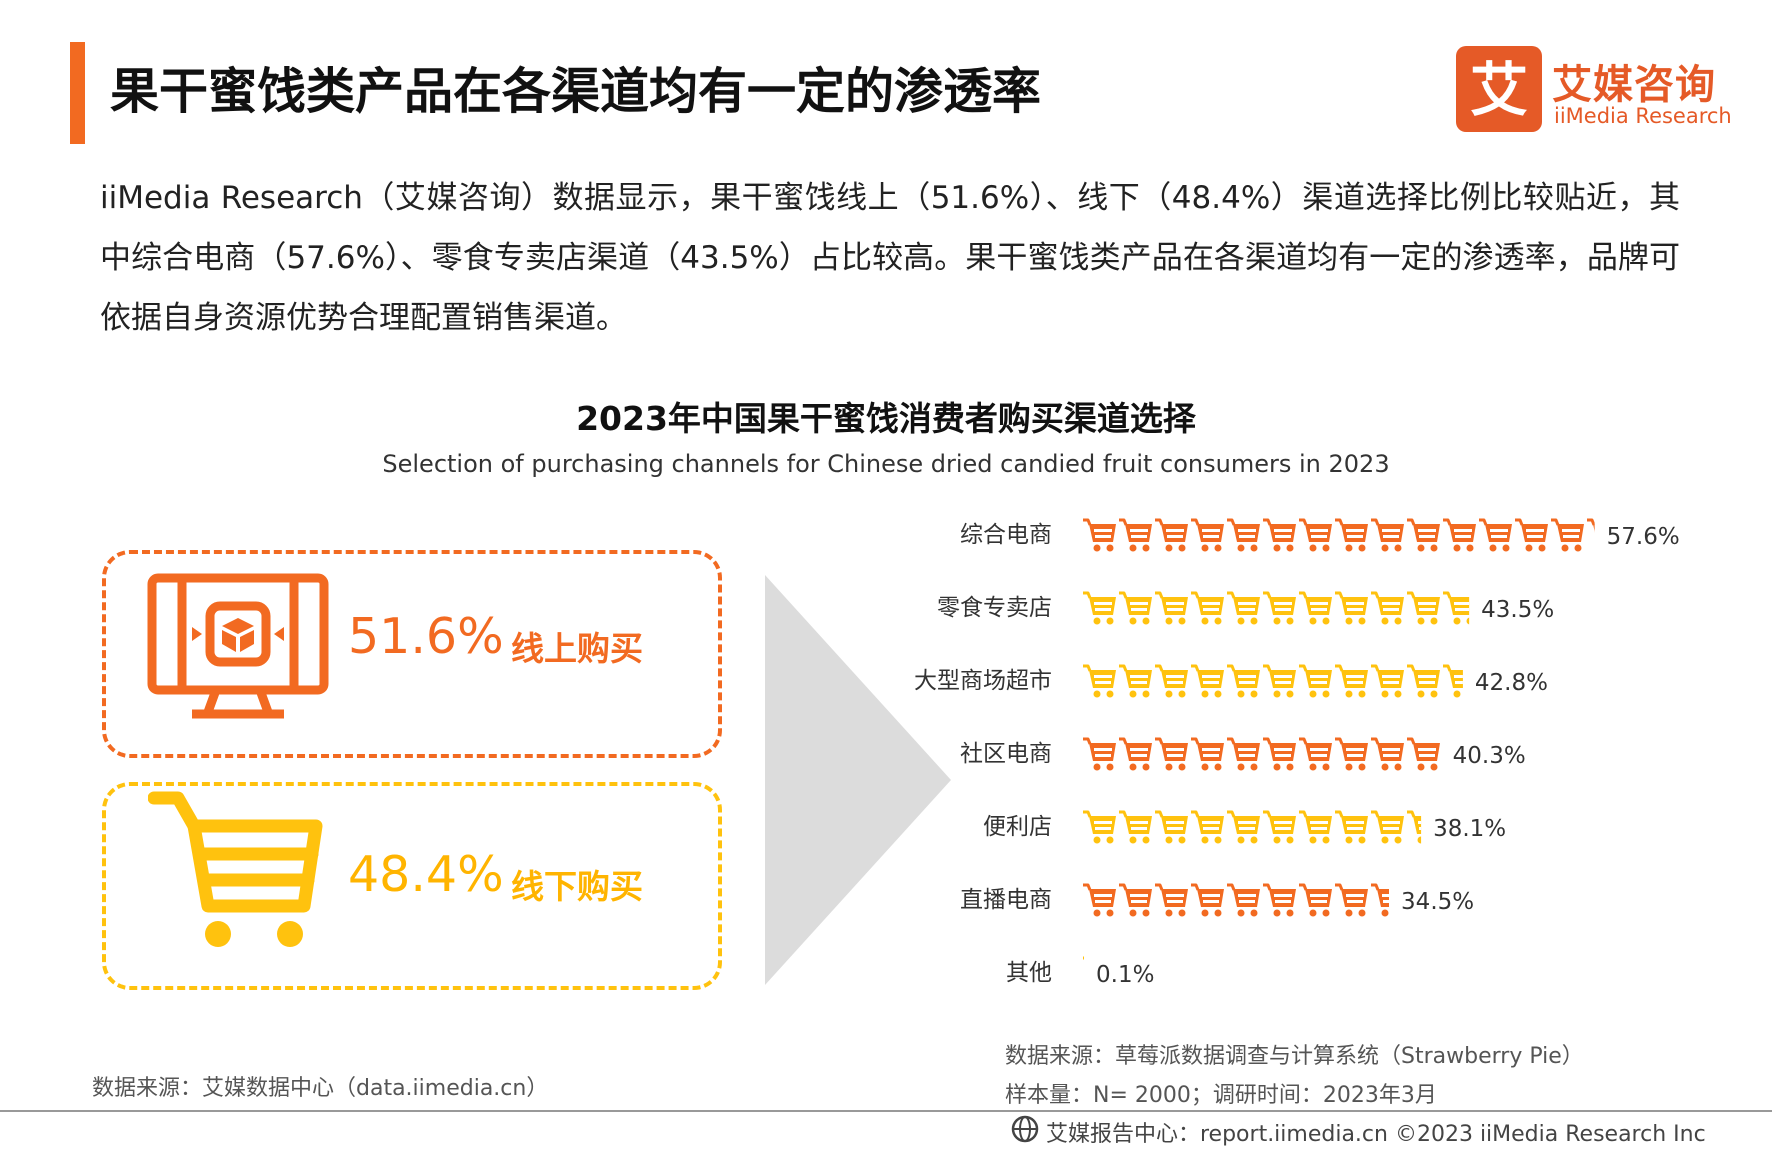  I want to click on category-label: 社区电商, so click(1006, 754).